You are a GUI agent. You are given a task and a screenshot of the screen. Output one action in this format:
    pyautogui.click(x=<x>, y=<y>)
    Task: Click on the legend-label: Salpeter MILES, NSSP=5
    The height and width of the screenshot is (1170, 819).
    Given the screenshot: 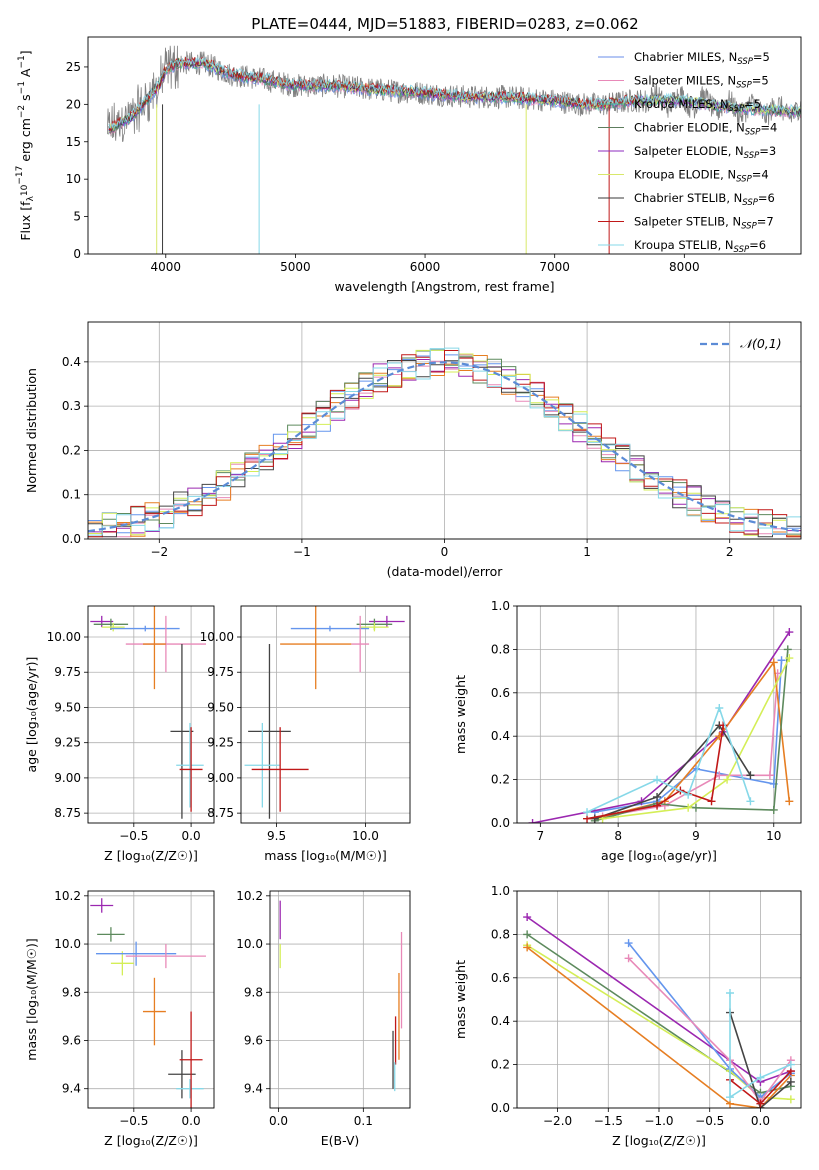 What is the action you would take?
    pyautogui.click(x=701, y=82)
    